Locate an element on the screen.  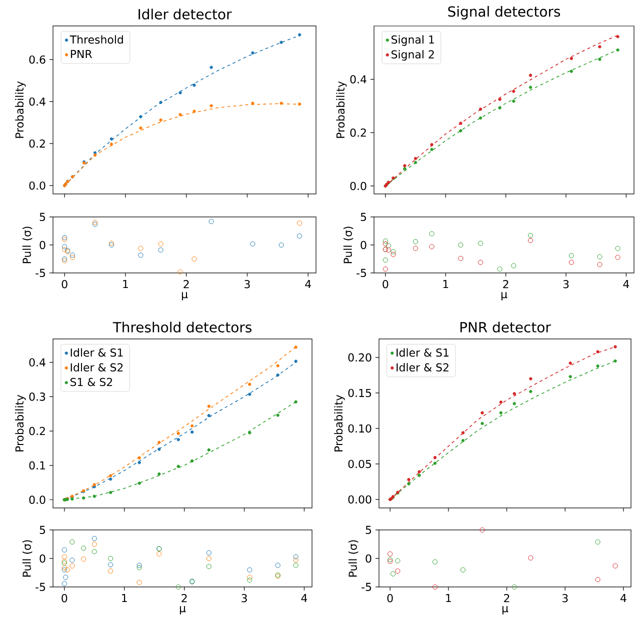
y-tick-label: 0.10 is located at coordinates (360, 428).